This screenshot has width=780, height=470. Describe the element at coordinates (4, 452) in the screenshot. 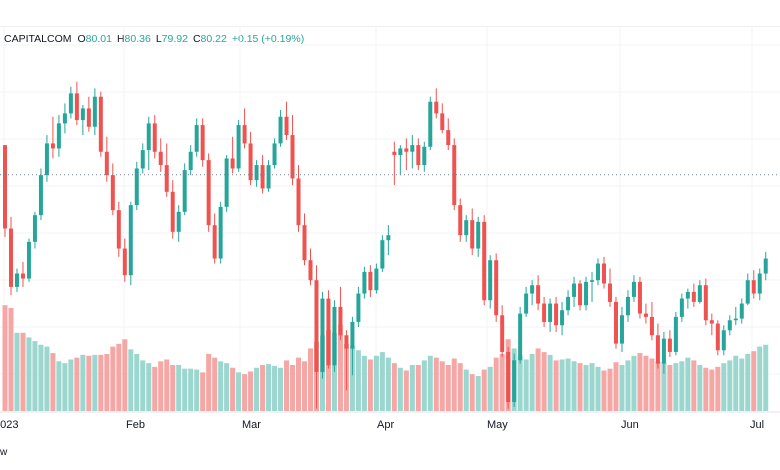

I see `footer-label: w` at that location.